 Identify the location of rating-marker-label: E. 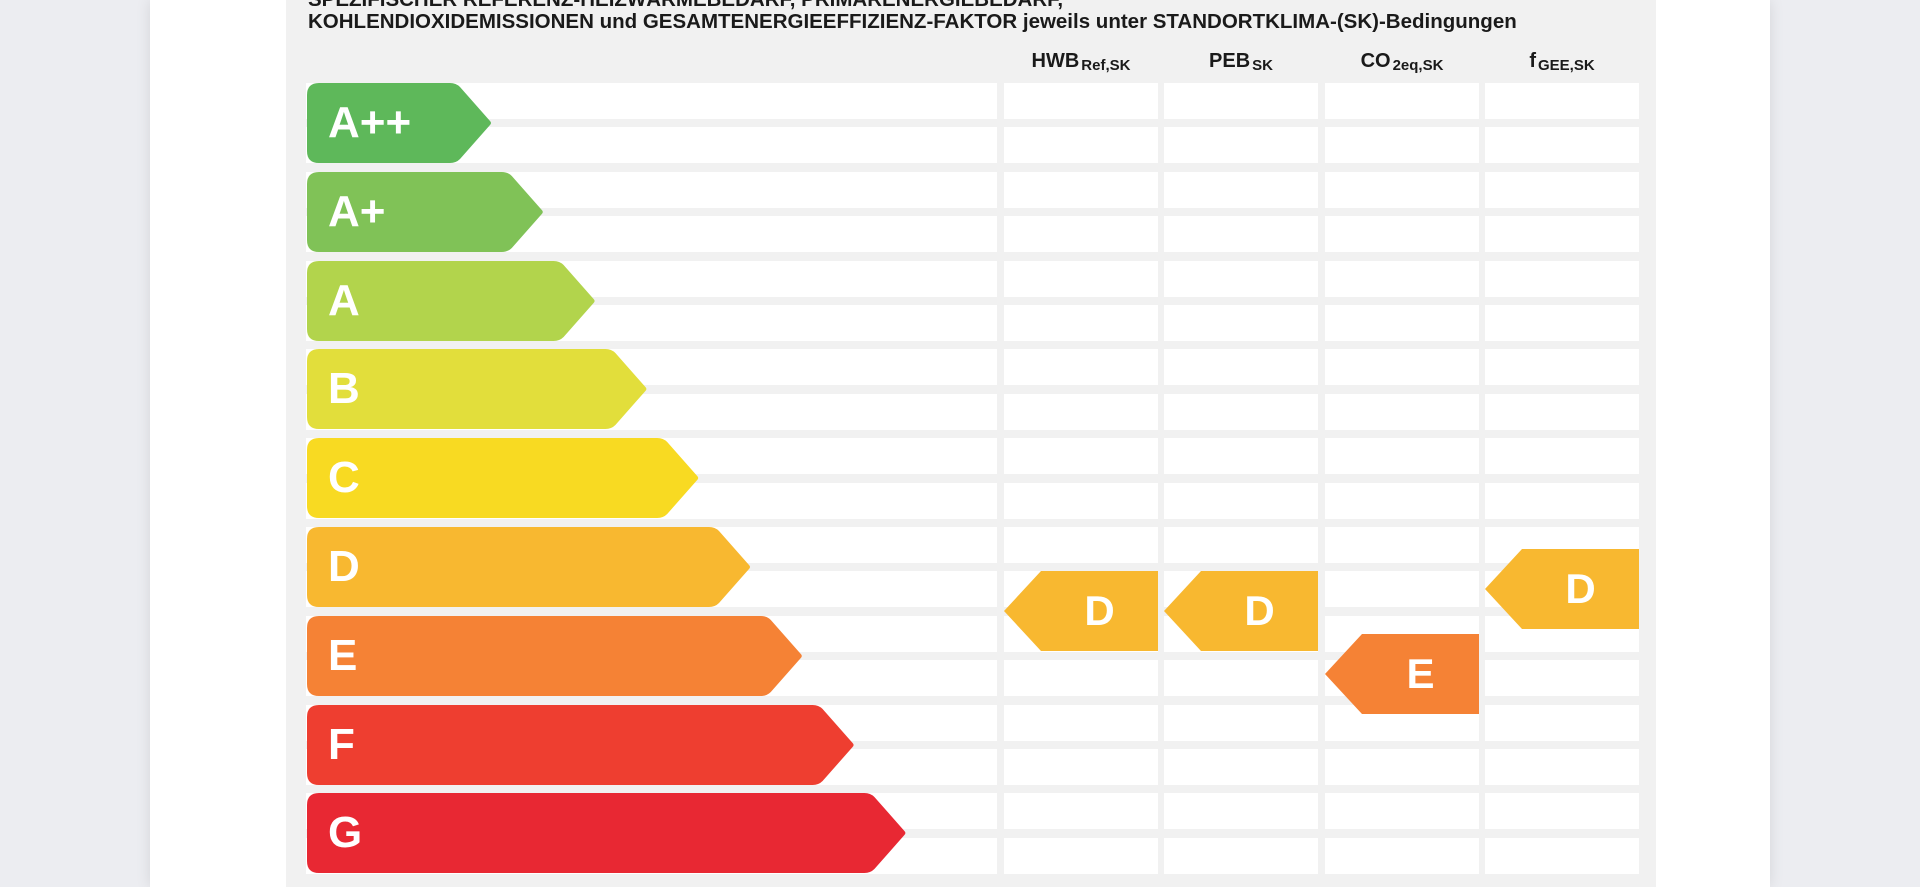
(1420, 673).